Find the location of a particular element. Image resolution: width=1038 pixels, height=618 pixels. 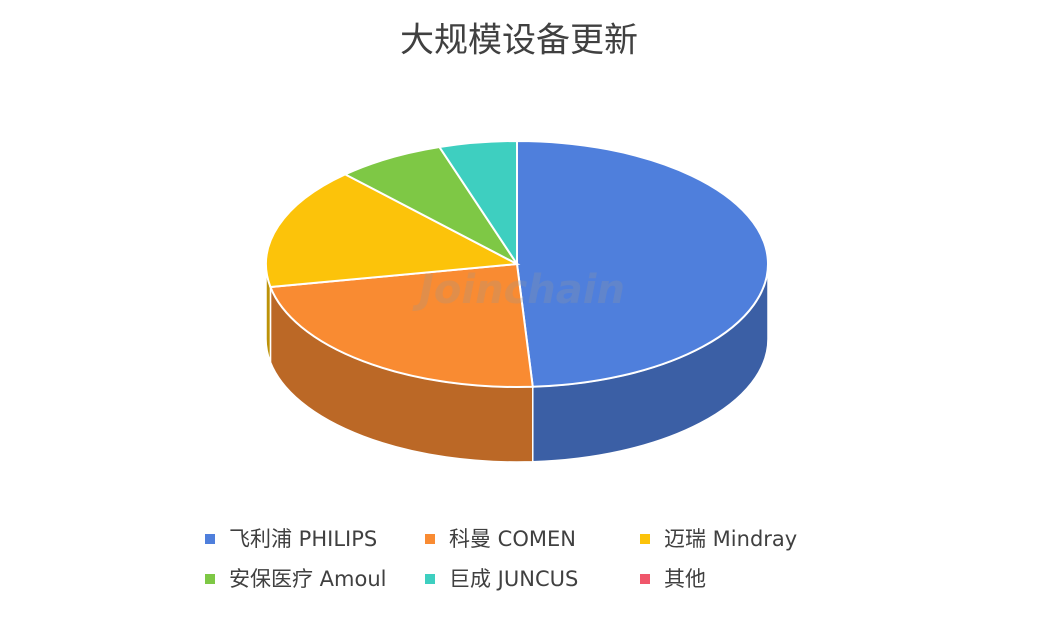

watermark: Joinchain is located at coordinates (518, 290).